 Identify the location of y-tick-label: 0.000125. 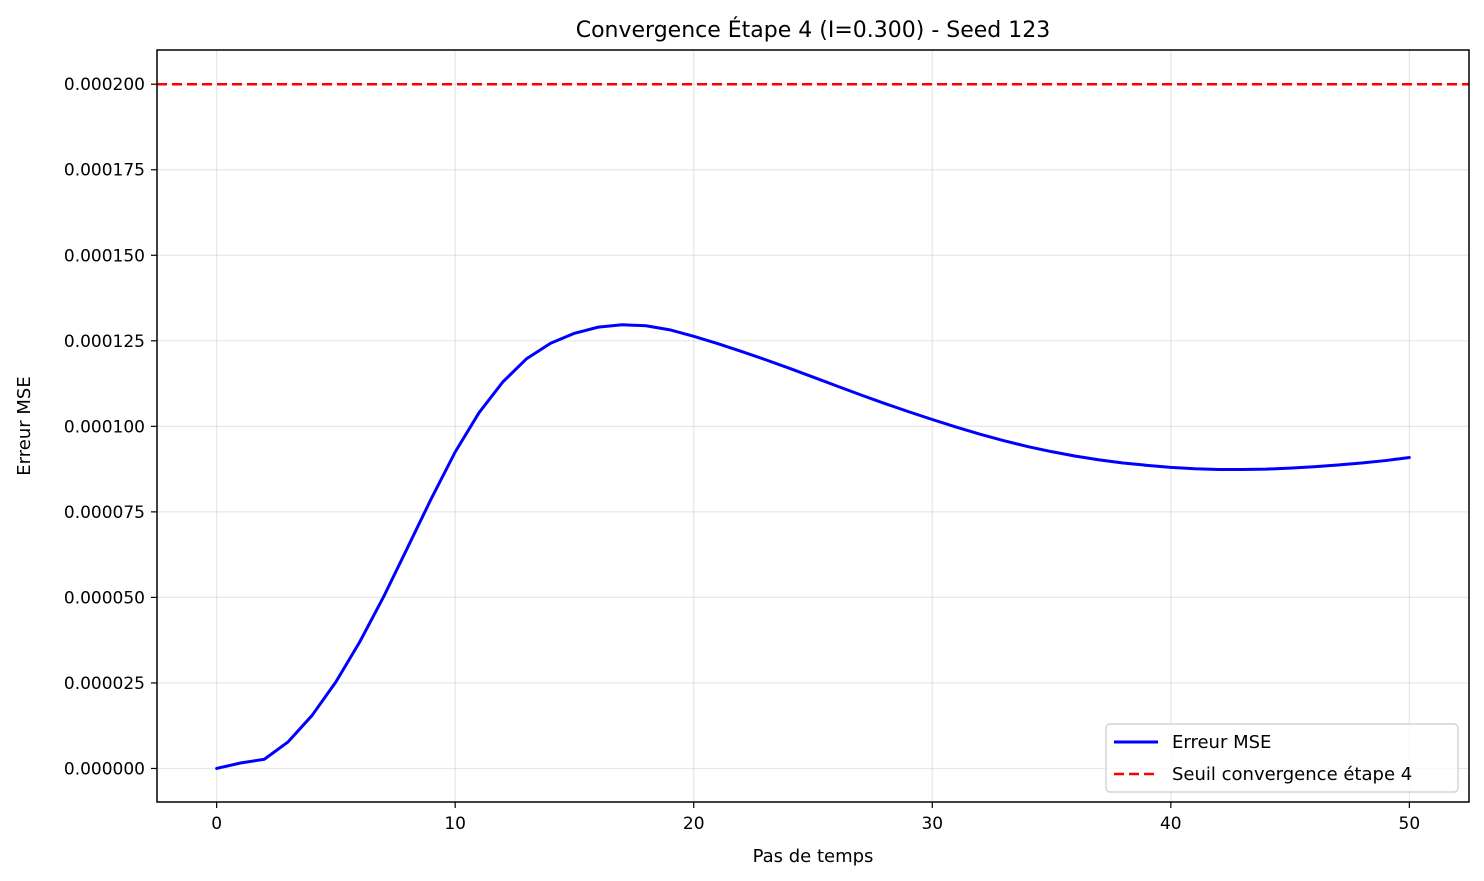
(104, 342).